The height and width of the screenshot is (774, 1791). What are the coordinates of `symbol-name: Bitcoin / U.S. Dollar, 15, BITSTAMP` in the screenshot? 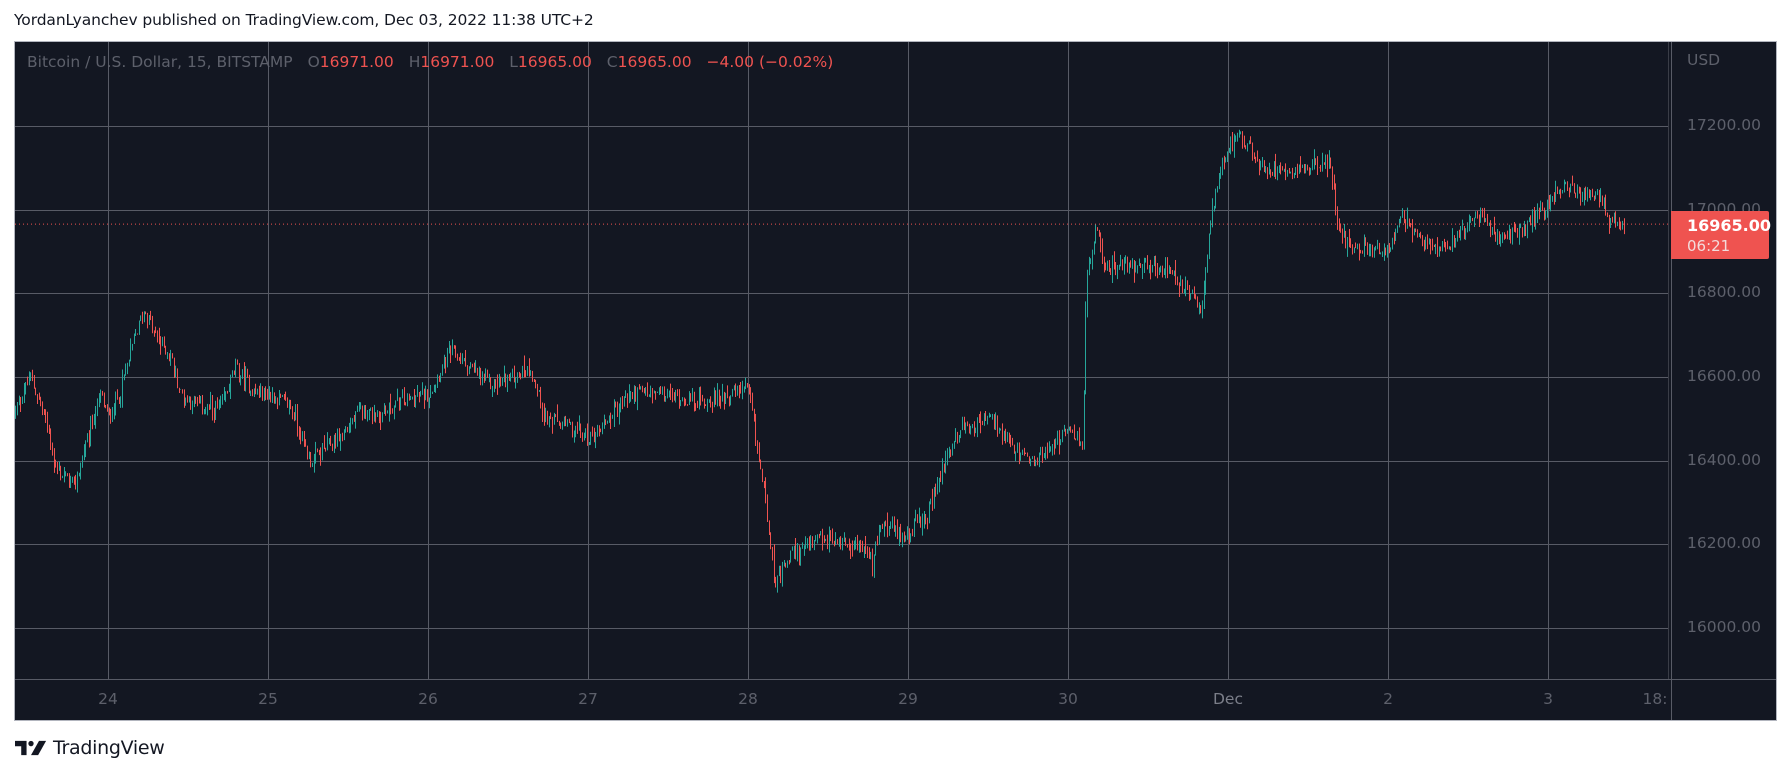 It's located at (160, 62).